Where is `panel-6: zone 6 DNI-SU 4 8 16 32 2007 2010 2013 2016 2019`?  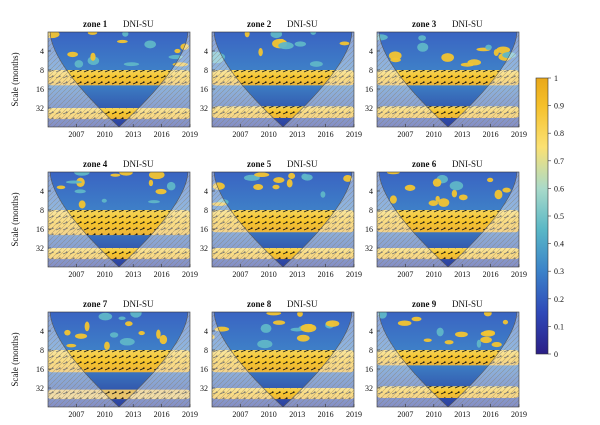
panel-6: zone 6 DNI-SU 4 8 16 32 2007 2010 2013 2016 2019 is located at coordinates (446, 219).